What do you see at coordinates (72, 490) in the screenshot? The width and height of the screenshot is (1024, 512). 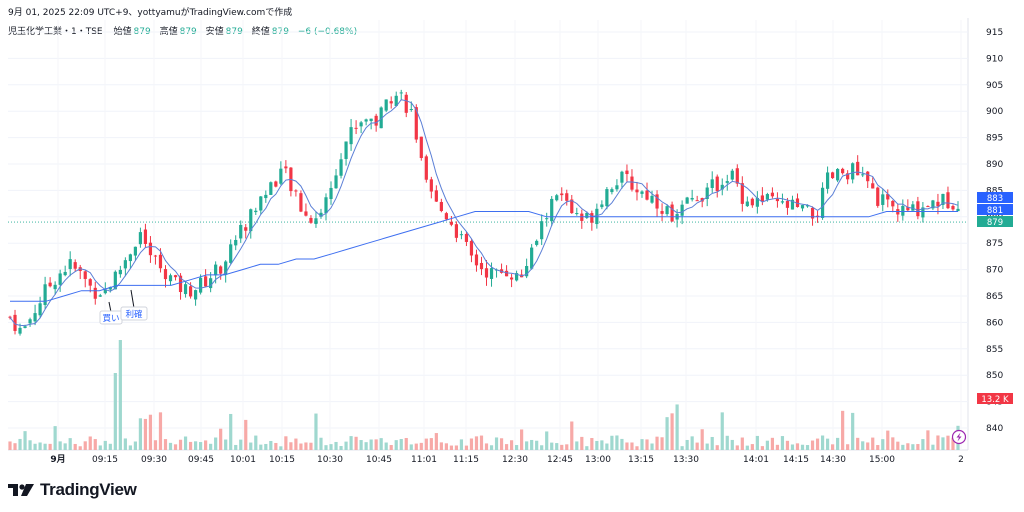 I see `tradingview-logo: TradingView` at bounding box center [72, 490].